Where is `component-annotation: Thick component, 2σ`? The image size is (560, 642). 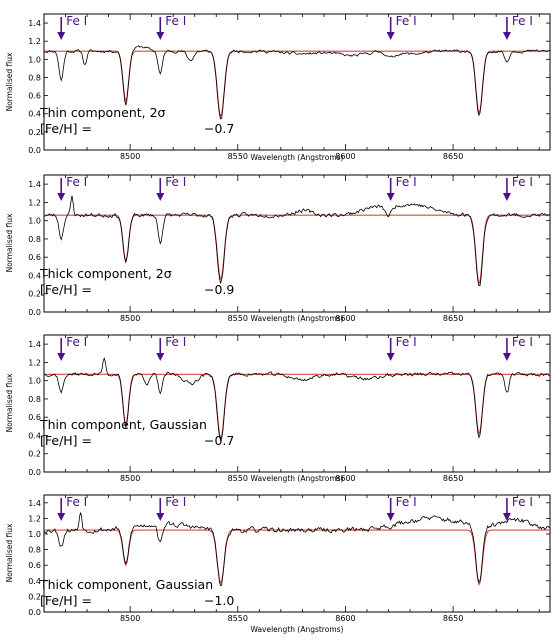
component-annotation: Thick component, 2σ is located at coordinates (105, 273).